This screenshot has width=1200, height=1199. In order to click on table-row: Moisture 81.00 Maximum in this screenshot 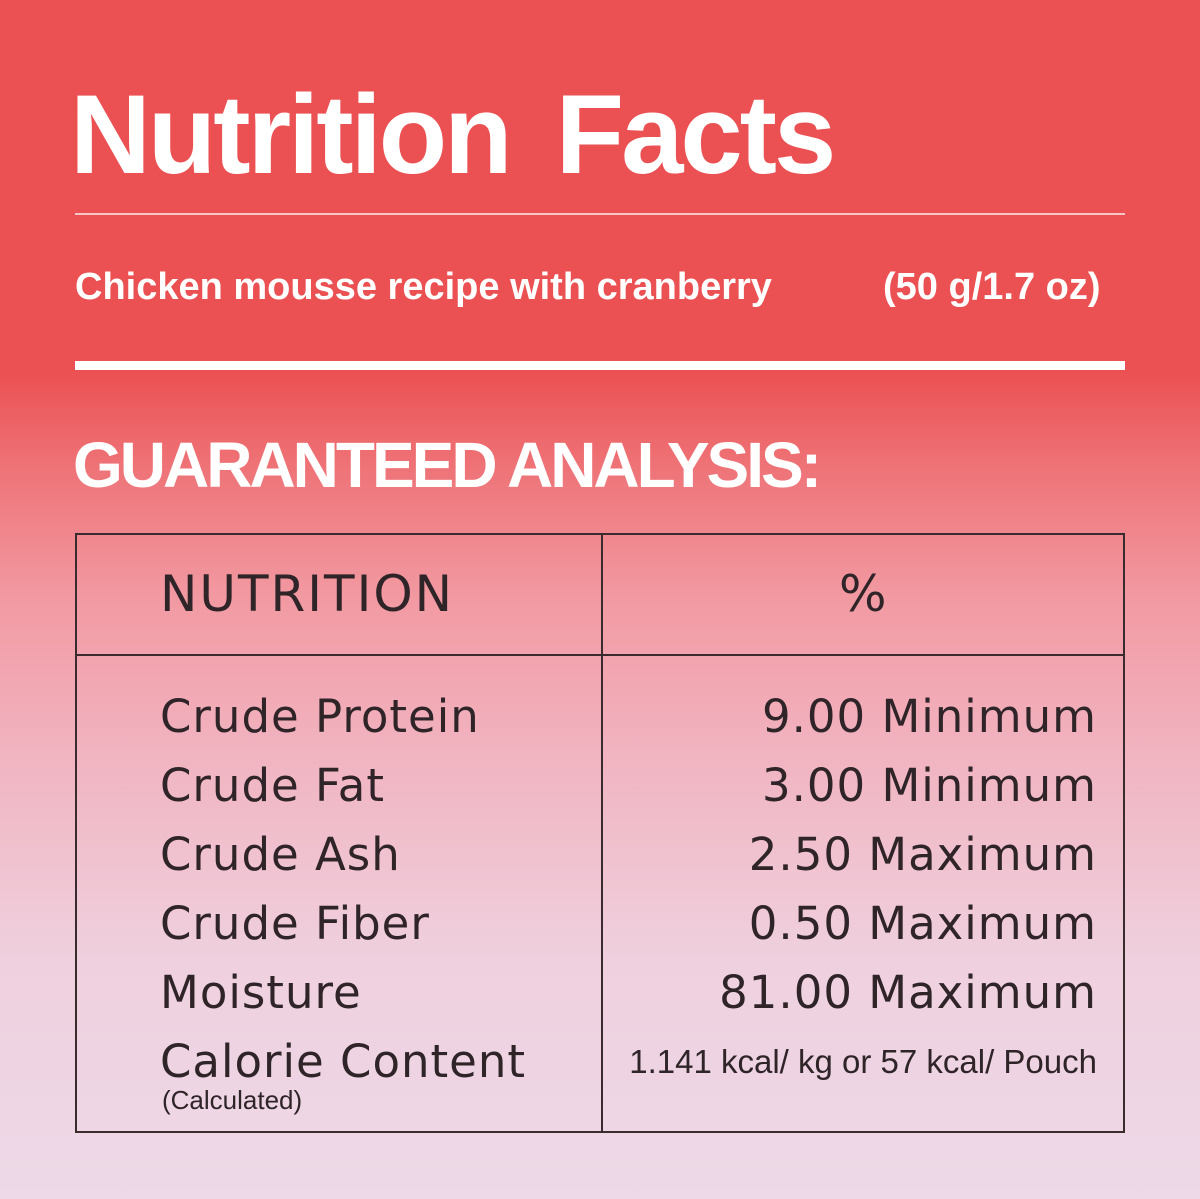, I will do `click(600, 1000)`.